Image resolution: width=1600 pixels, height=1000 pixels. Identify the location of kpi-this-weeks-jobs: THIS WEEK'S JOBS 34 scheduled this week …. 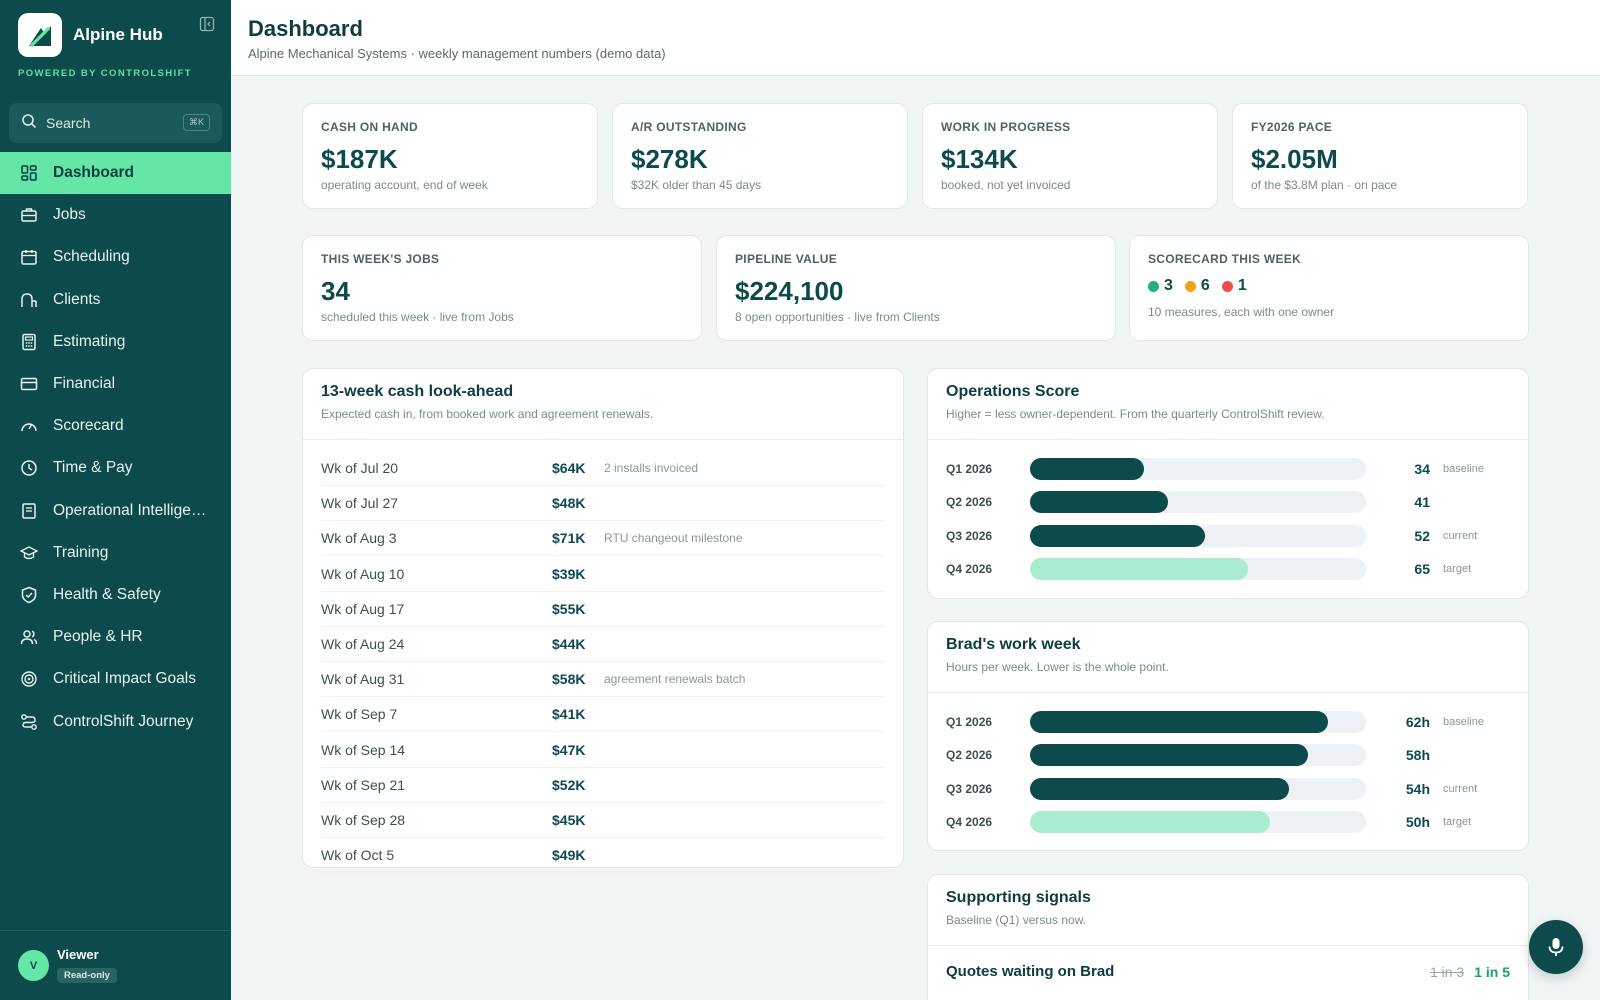
(502, 288).